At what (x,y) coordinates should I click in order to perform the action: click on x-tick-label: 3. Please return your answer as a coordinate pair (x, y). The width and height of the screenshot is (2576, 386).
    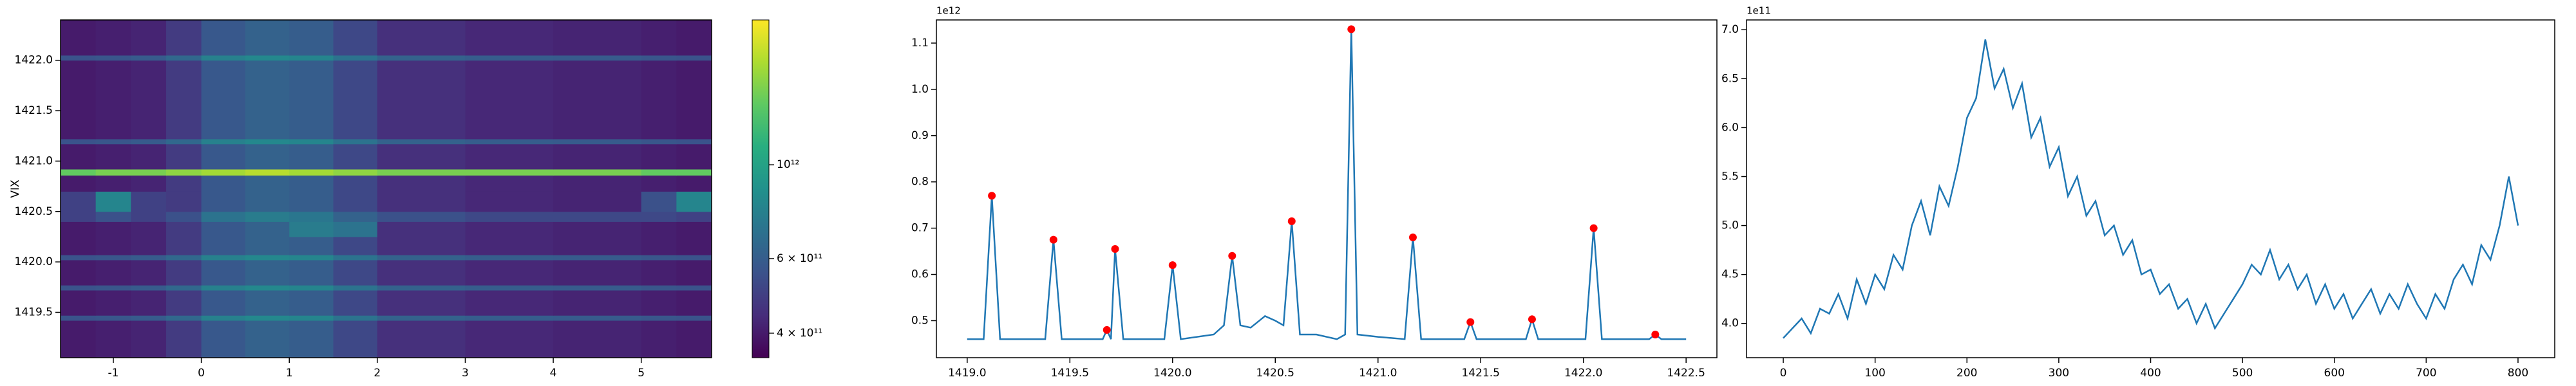
    Looking at the image, I should click on (465, 373).